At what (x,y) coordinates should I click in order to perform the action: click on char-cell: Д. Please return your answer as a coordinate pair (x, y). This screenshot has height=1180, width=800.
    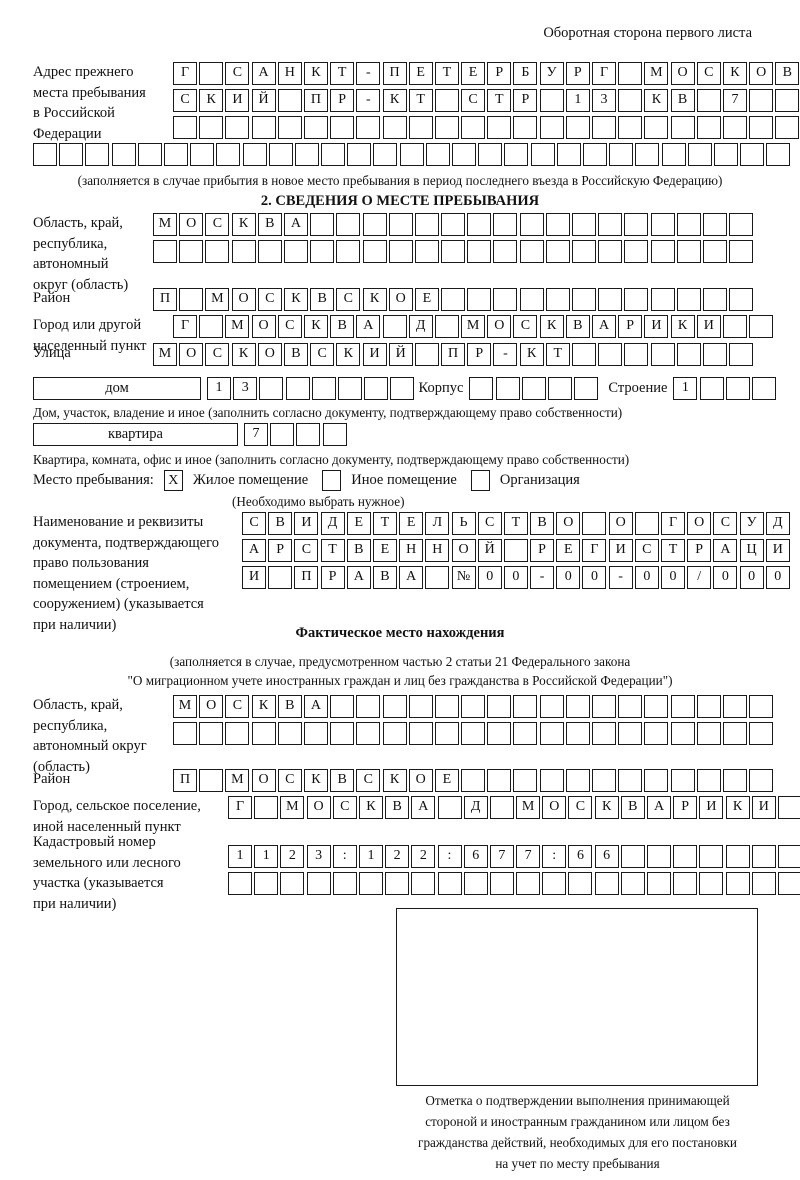
    Looking at the image, I should click on (420, 326).